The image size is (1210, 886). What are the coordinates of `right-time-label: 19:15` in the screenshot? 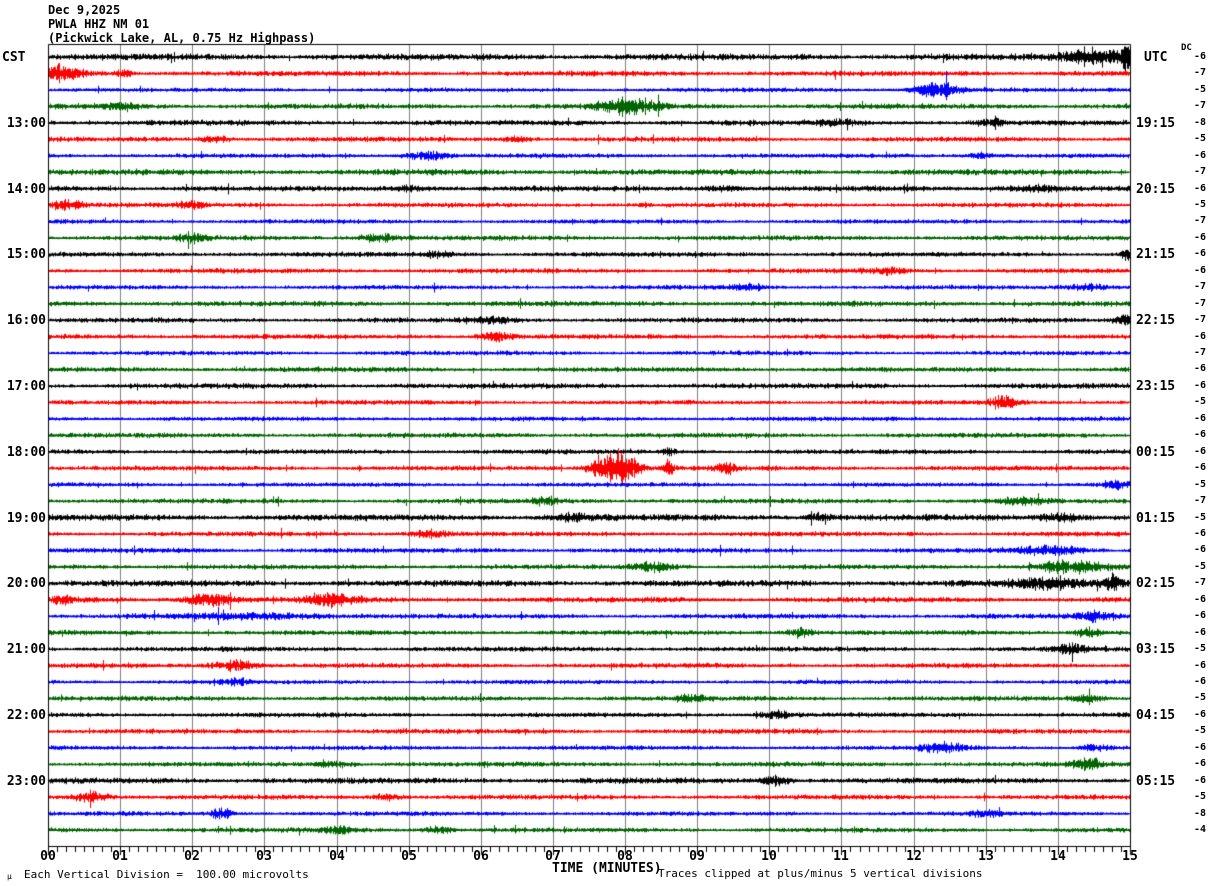 It's located at (1156, 123).